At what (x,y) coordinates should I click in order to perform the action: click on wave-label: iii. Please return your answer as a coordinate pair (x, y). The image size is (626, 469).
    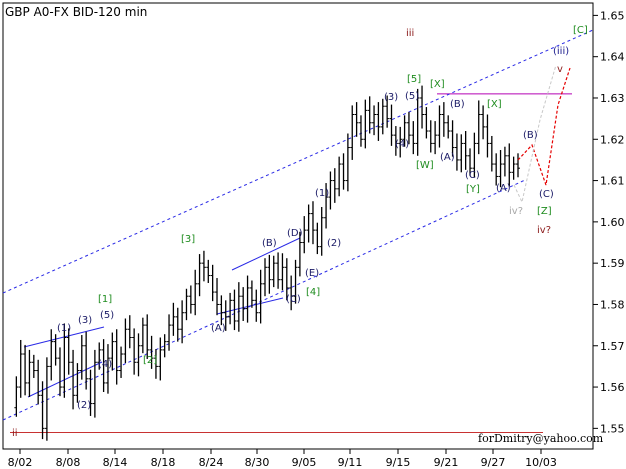
    Looking at the image, I should click on (410, 33).